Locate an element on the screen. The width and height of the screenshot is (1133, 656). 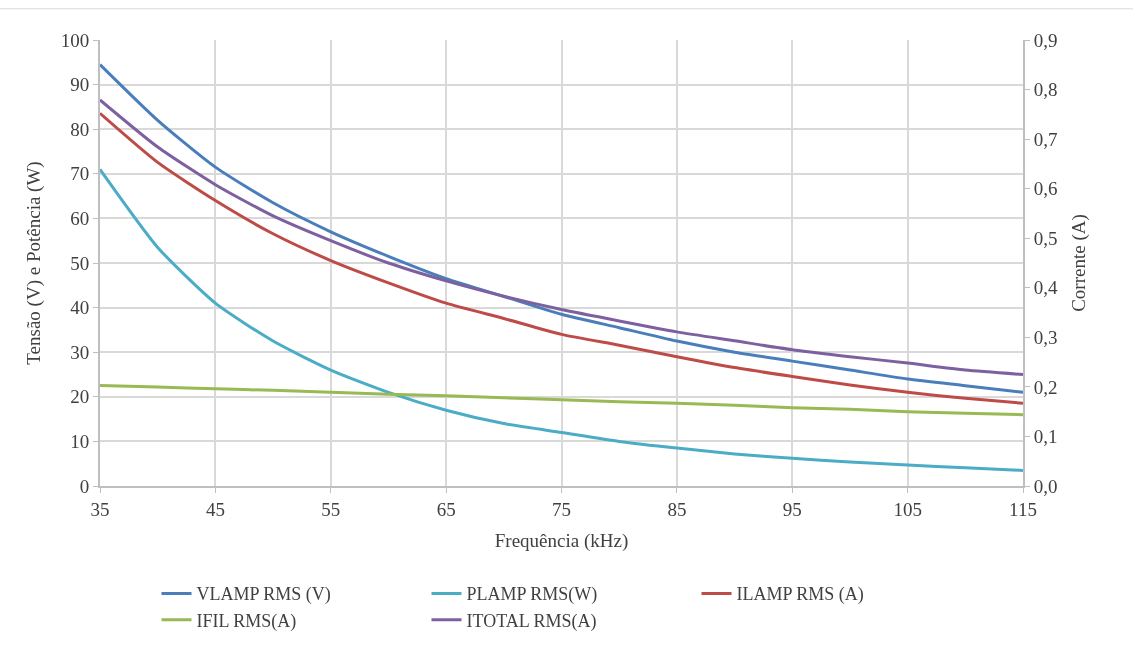
y-tick-label: 0 is located at coordinates (84, 486).